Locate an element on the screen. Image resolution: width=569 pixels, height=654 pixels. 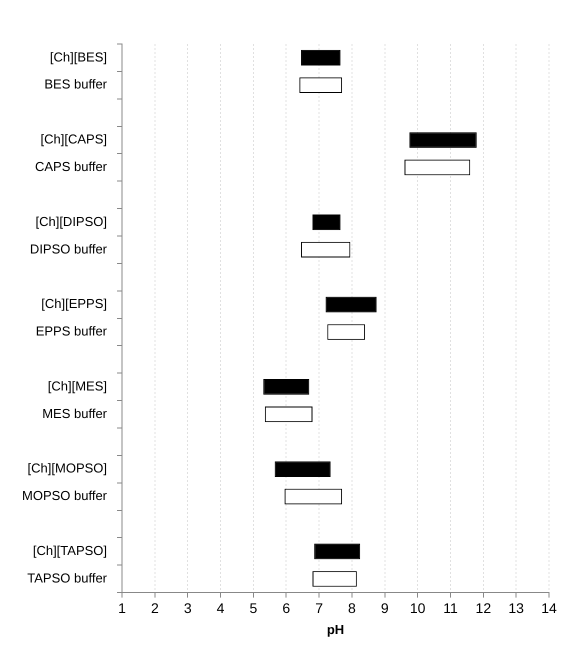
y-tick-label: MES buffer is located at coordinates (75, 413).